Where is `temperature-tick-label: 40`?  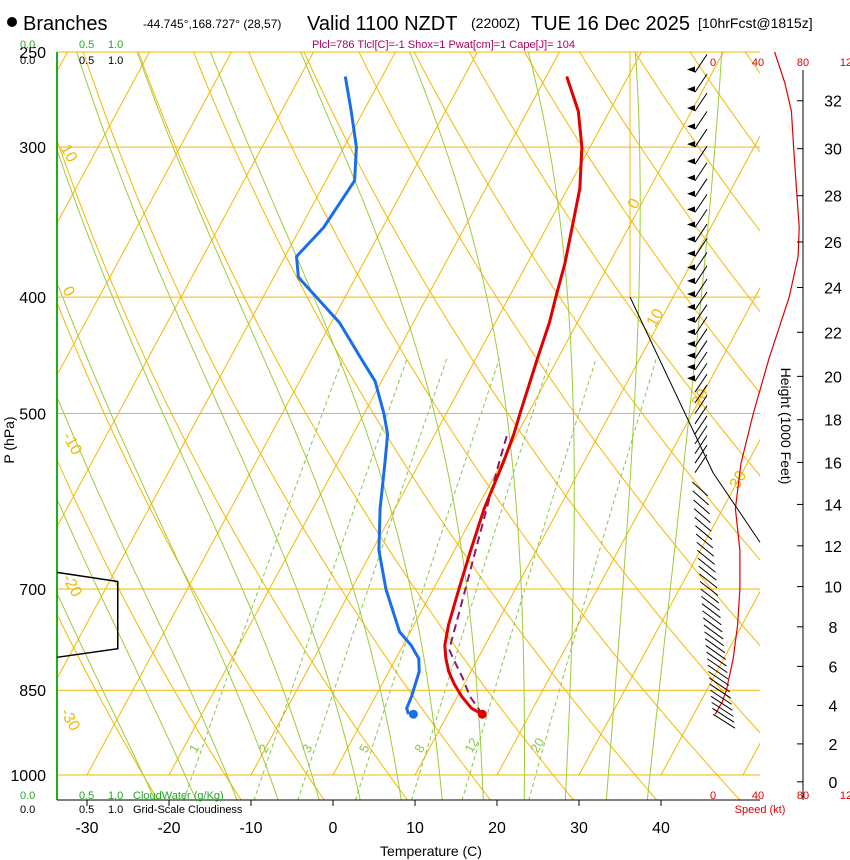 temperature-tick-label: 40 is located at coordinates (661, 828).